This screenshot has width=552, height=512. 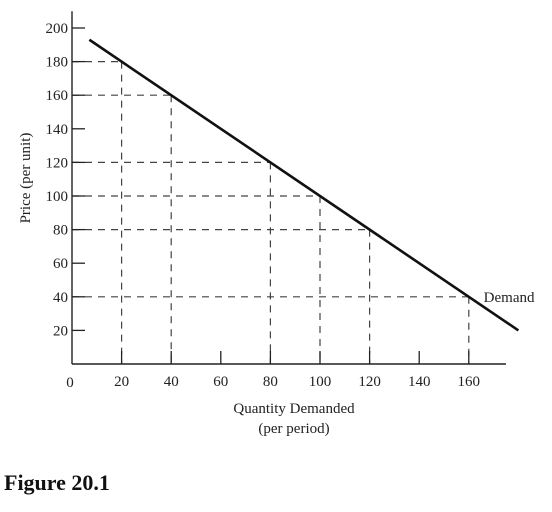 What do you see at coordinates (509, 298) in the screenshot?
I see `demand-series-label: Demand` at bounding box center [509, 298].